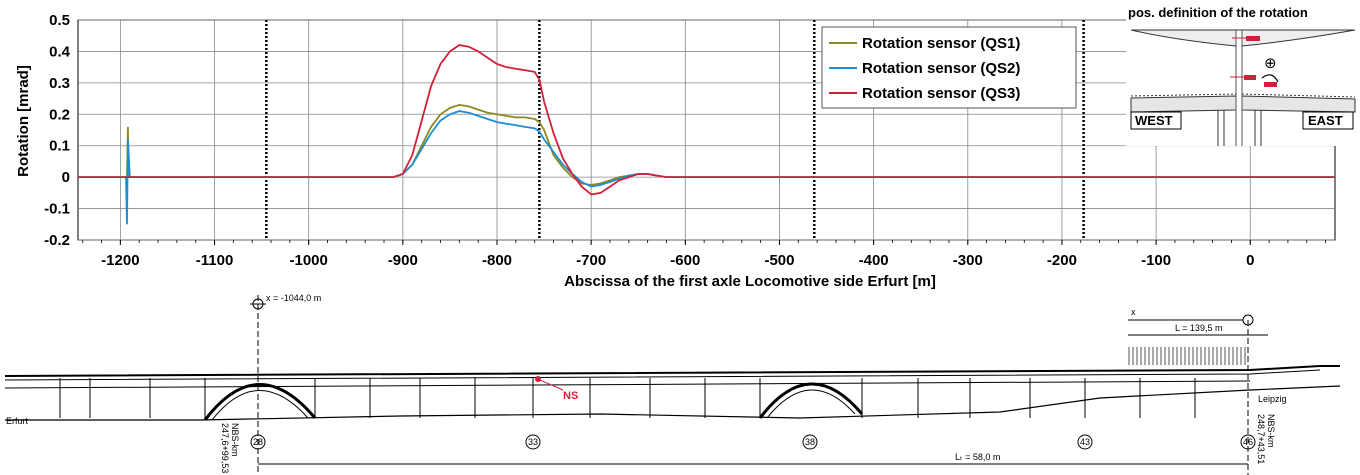 This screenshot has width=1360, height=475. I want to click on x-tick-label: -1200, so click(120, 260).